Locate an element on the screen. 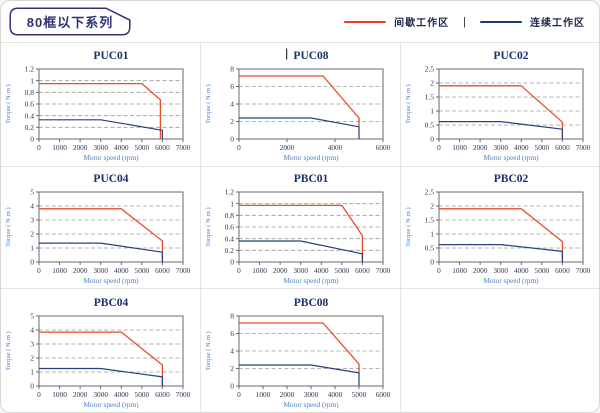 The height and width of the screenshot is (413, 600). legend-blue-line is located at coordinates (501, 21).